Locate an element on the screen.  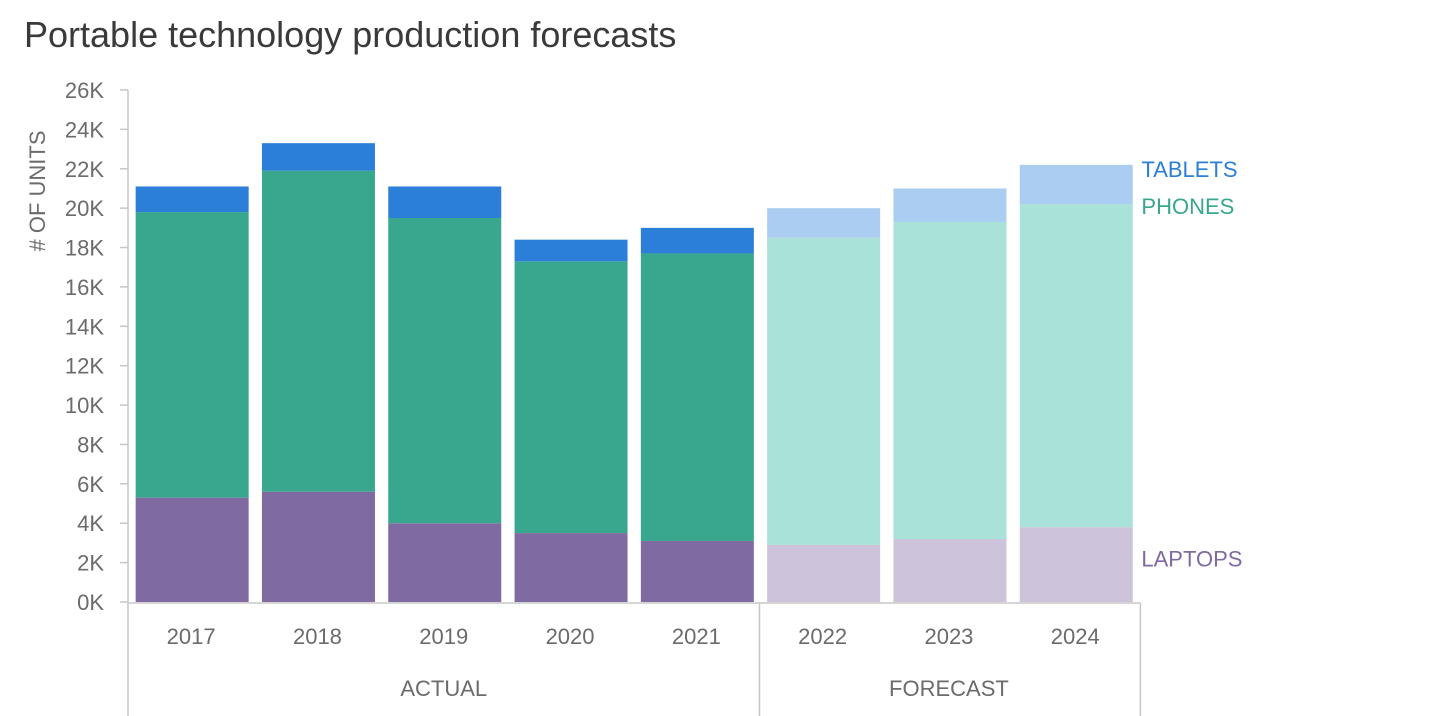
bar-laptops-2020 is located at coordinates (571, 567).